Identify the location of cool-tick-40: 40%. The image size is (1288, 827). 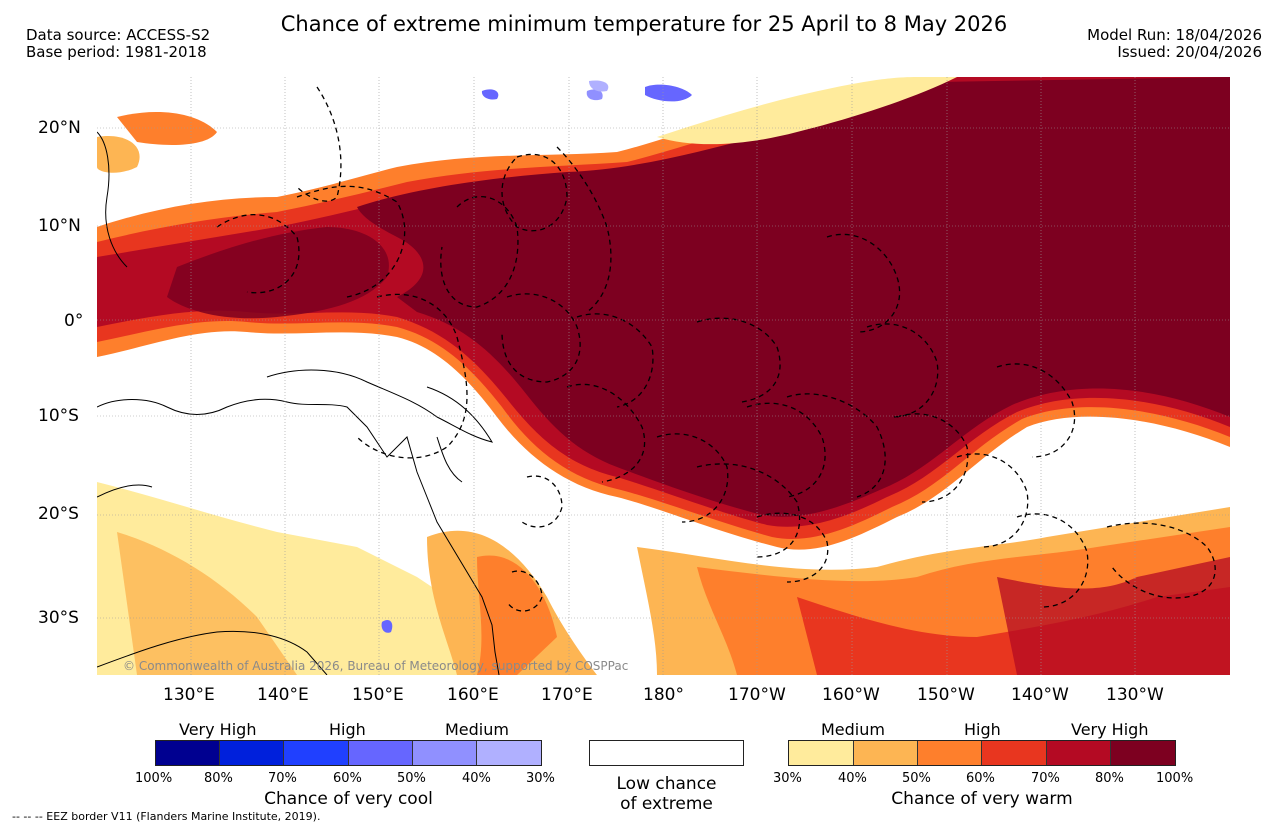
(476, 778).